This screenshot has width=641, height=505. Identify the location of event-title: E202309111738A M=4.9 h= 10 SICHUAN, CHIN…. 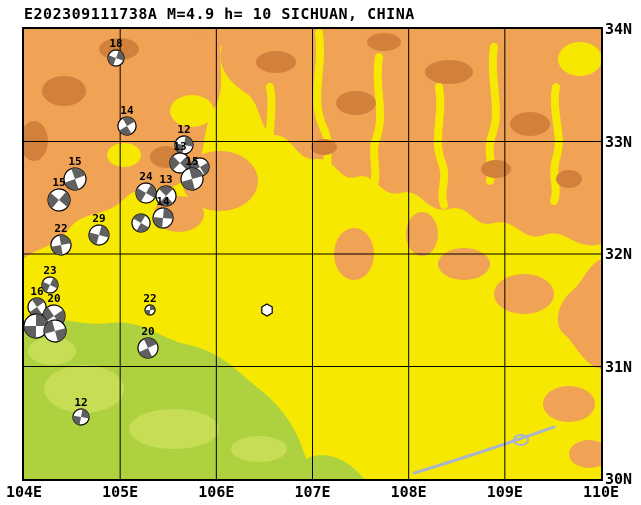
(219, 14).